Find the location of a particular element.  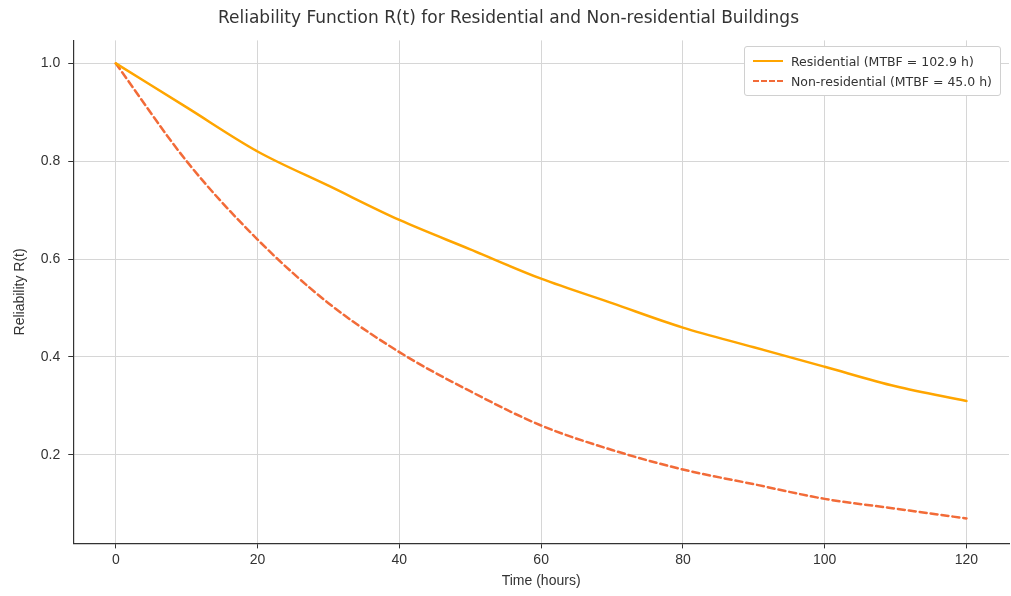

y-tick-label: 0.2 is located at coordinates (50, 453).